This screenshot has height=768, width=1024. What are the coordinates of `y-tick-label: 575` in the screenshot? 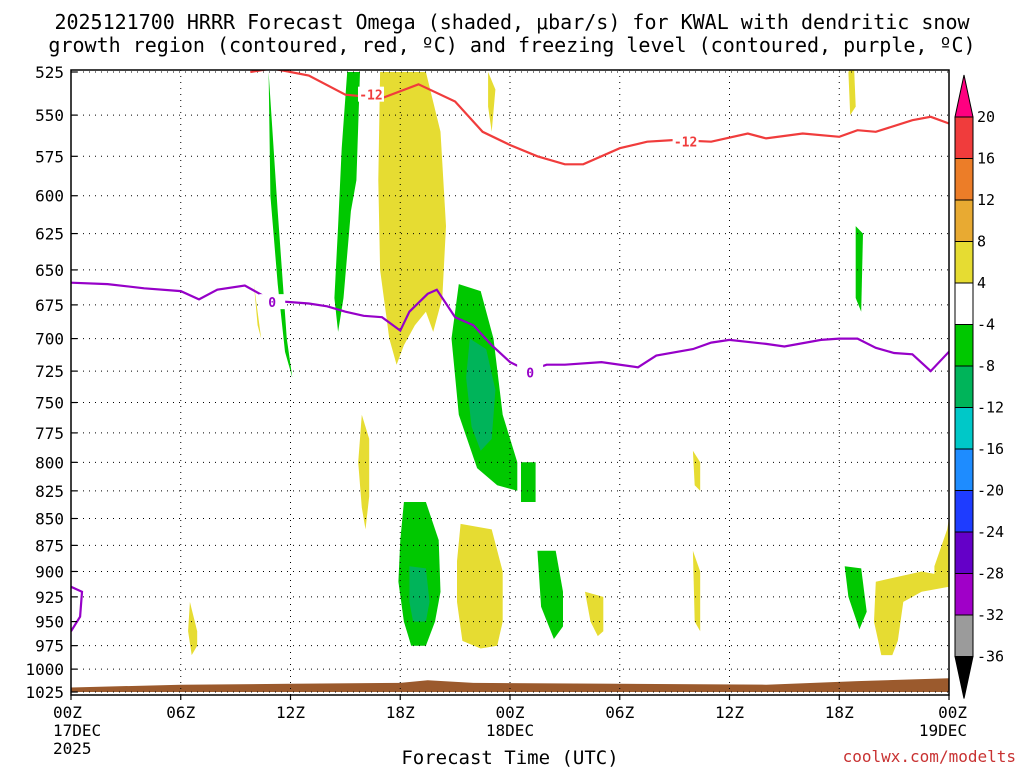 It's located at (49, 156).